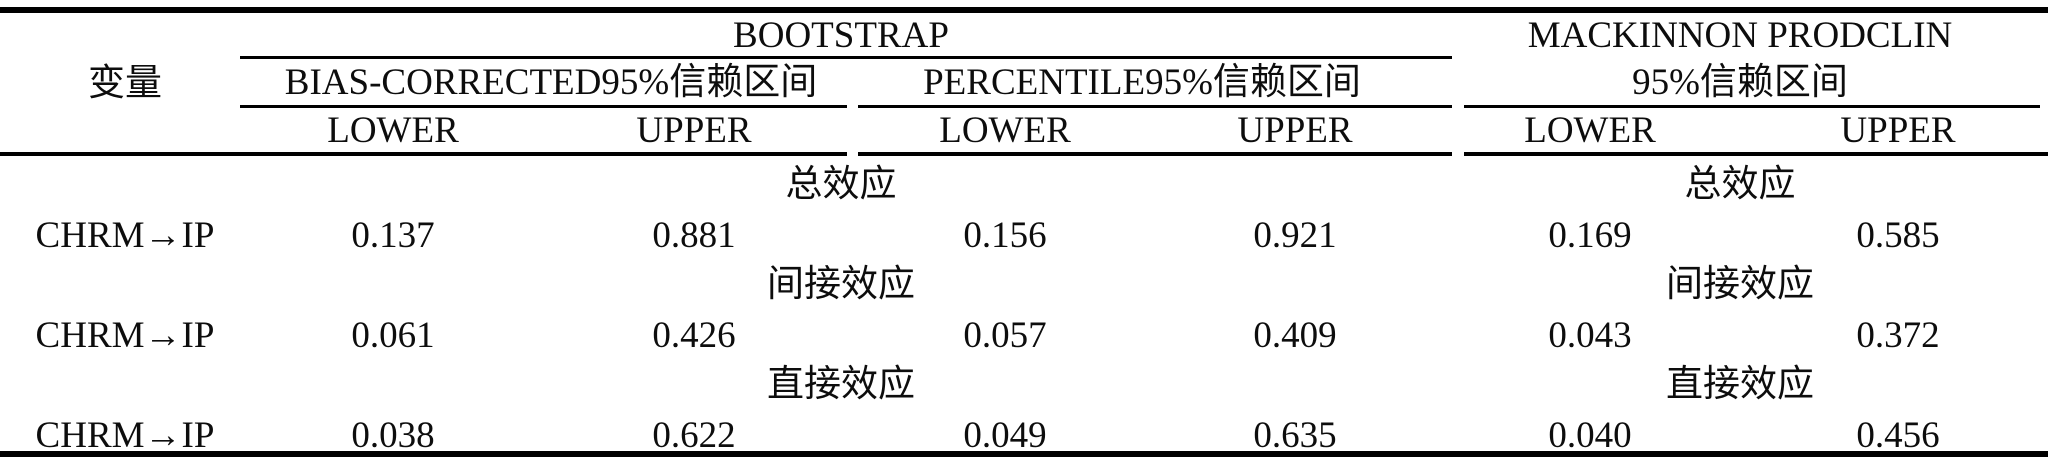  Describe the element at coordinates (1155, 106) in the screenshot. I see `percentile-underline` at that location.